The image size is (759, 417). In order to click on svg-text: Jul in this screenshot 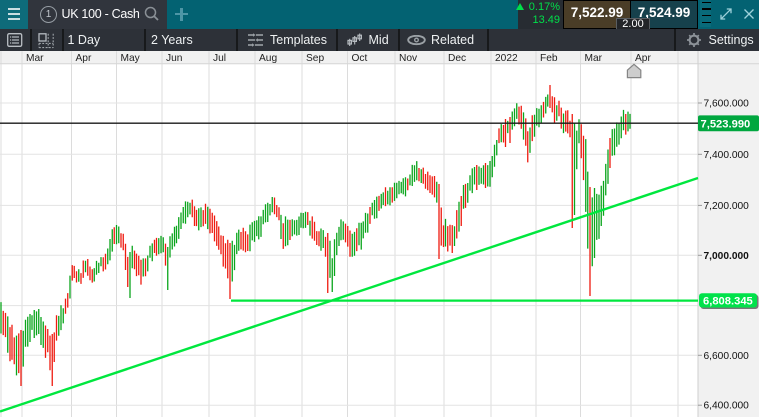, I will do `click(219, 58)`.